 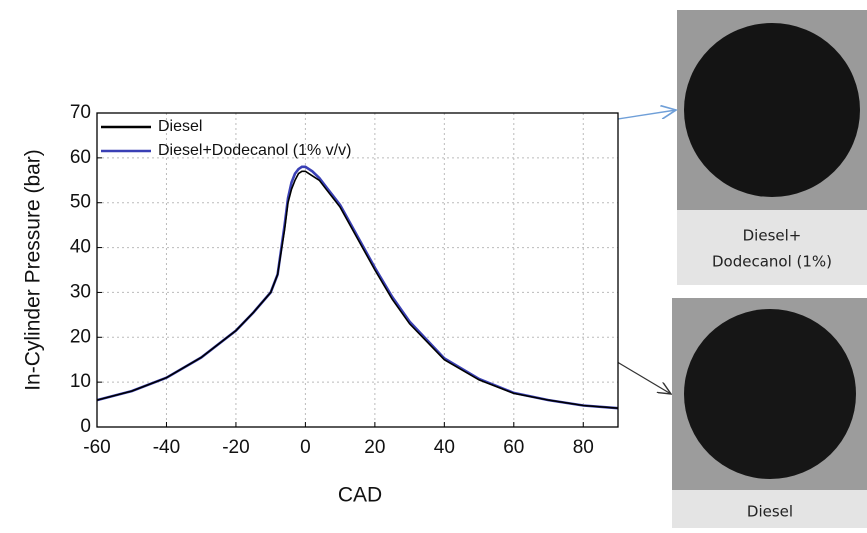 What do you see at coordinates (513, 447) in the screenshot?
I see `x-tick-label: 60` at bounding box center [513, 447].